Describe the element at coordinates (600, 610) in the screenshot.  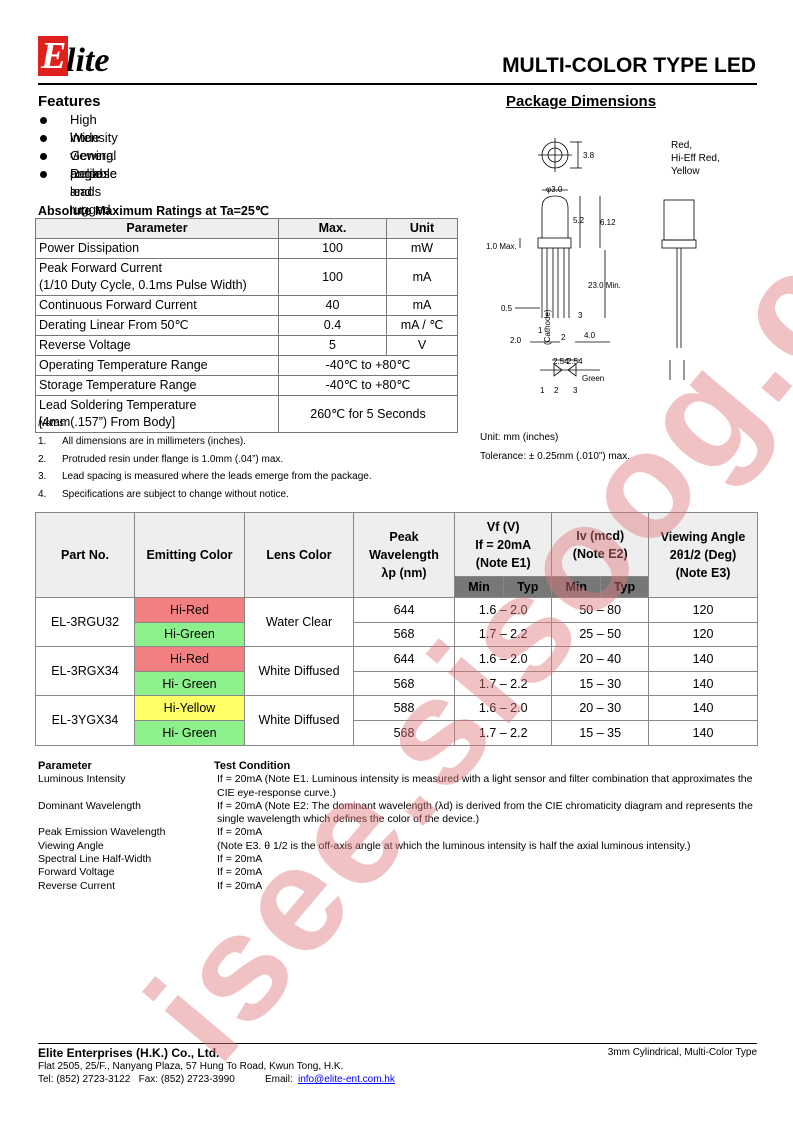
I see `luminous-intensity: 50 – 80` at that location.